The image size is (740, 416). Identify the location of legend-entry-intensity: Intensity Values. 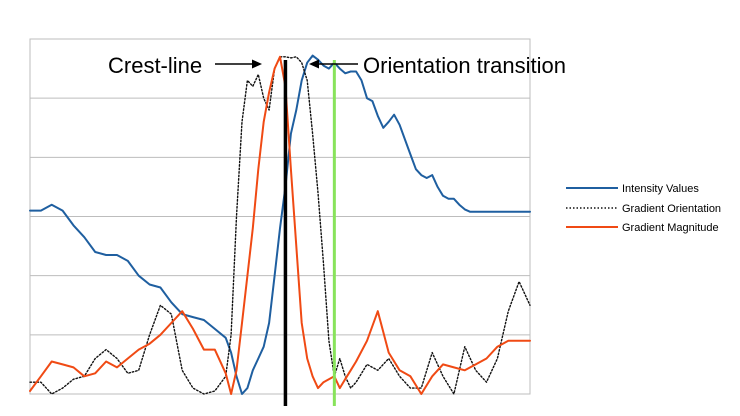
(632, 189).